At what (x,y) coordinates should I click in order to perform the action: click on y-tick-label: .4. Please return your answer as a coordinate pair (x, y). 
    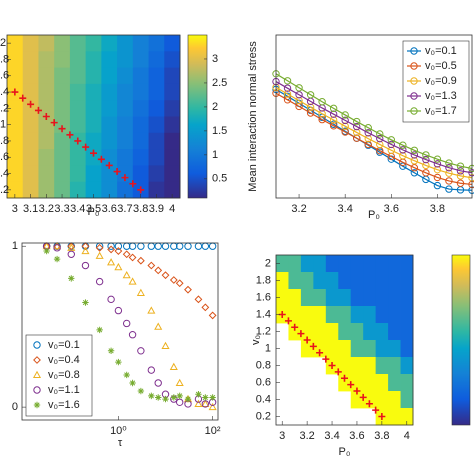
    Looking at the image, I should click on (4, 173).